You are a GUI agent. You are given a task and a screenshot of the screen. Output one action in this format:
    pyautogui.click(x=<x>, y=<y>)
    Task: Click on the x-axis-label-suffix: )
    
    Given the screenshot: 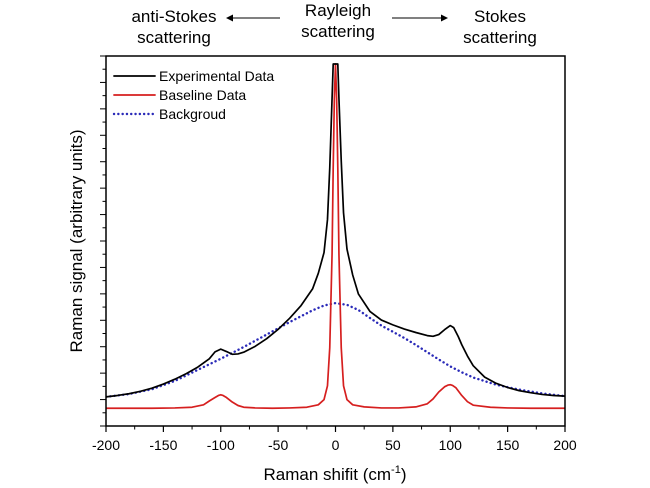 What is the action you would take?
    pyautogui.click(x=404, y=474)
    